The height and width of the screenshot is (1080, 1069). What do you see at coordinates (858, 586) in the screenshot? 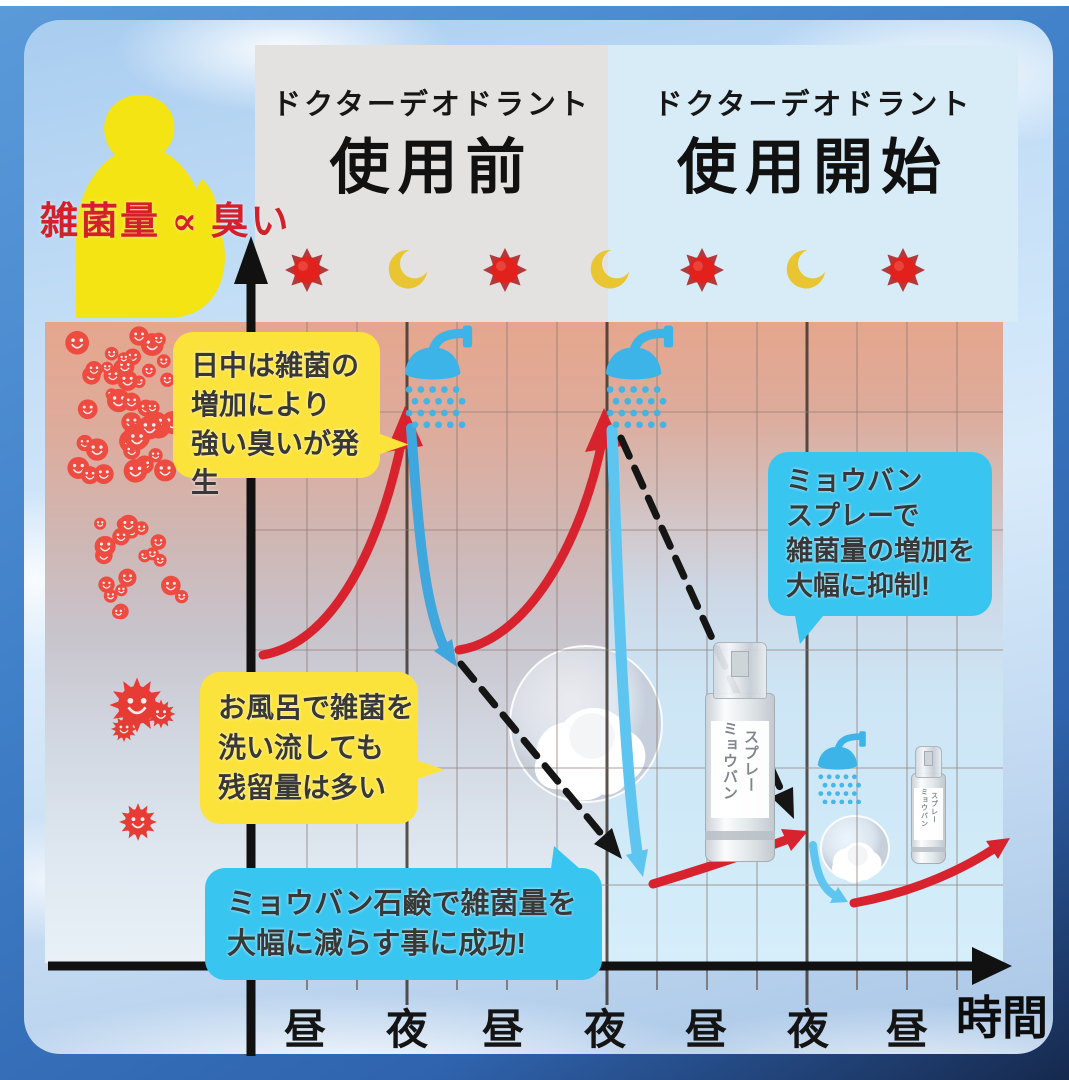
I see `bubble-text: 大幅に抑制!` at bounding box center [858, 586].